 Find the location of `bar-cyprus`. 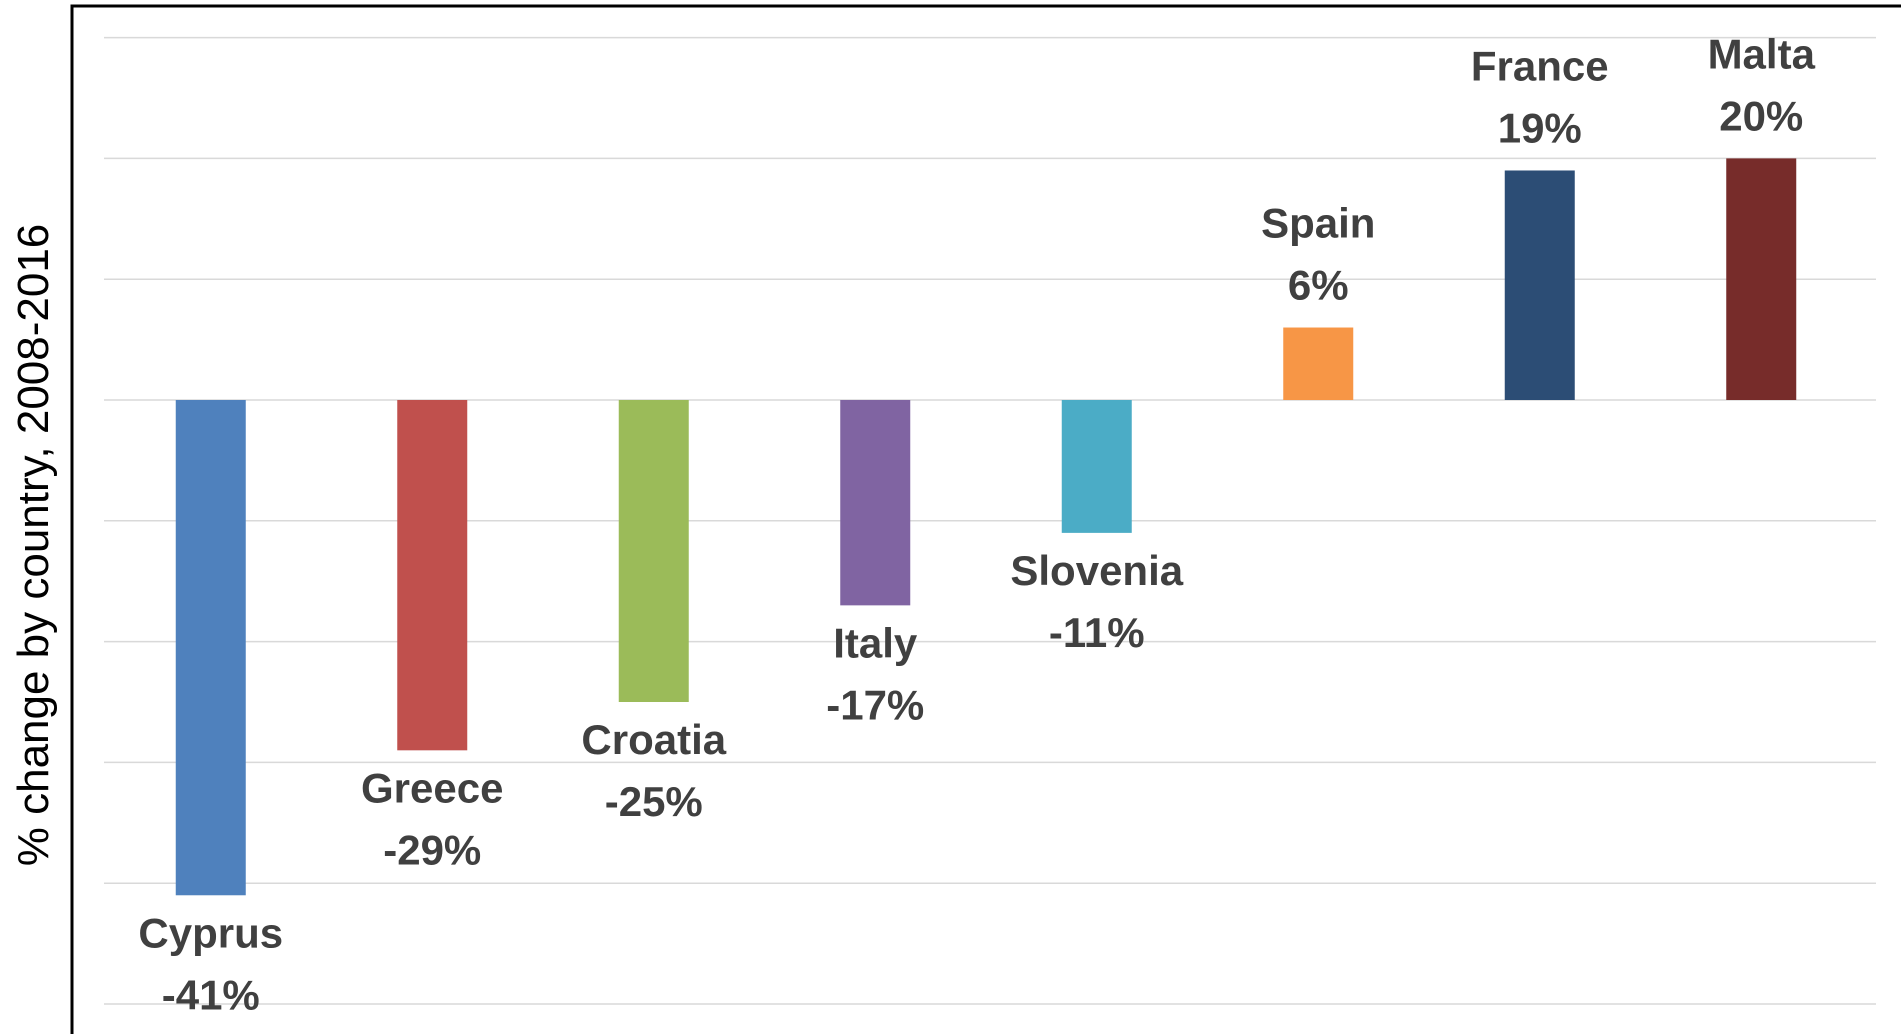

bar-cyprus is located at coordinates (210, 648).